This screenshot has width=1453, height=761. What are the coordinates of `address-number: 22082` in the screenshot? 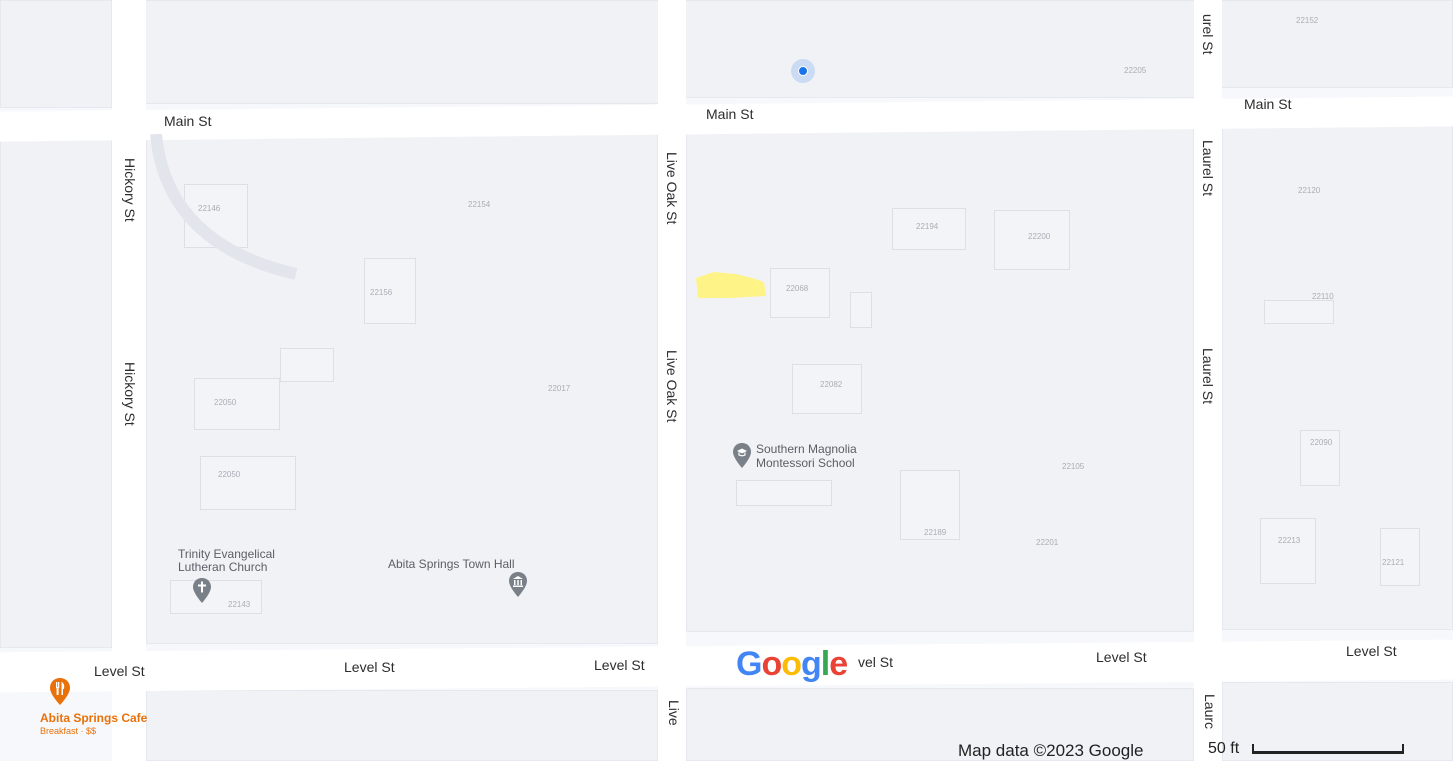 It's located at (831, 384).